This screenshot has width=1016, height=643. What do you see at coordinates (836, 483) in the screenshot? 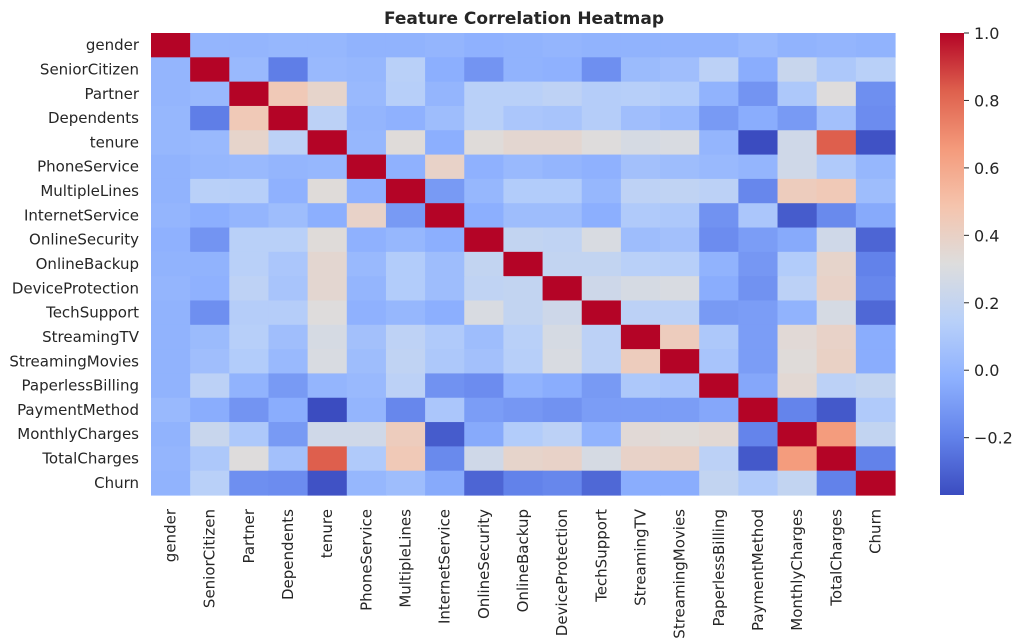
I see `cell-churn-total-charges` at bounding box center [836, 483].